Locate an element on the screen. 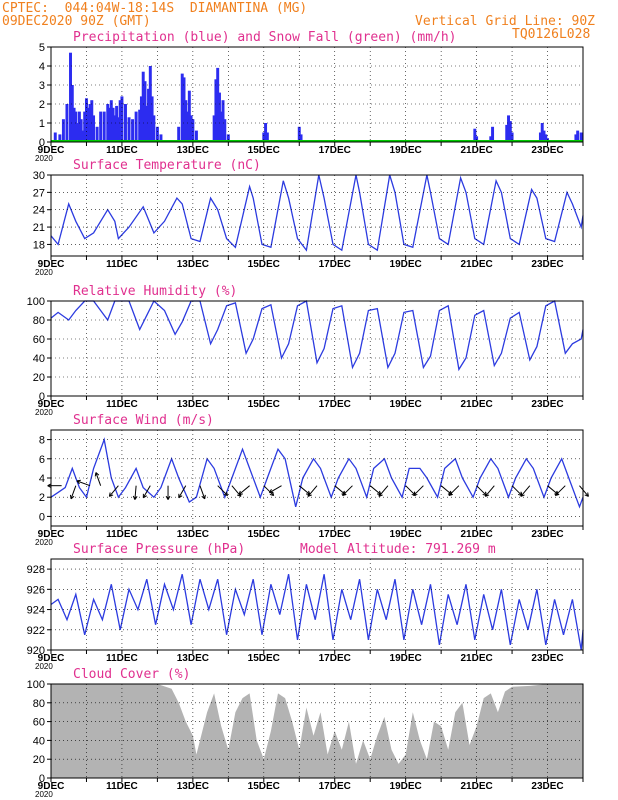  ytick-label: 24 is located at coordinates (39, 211).